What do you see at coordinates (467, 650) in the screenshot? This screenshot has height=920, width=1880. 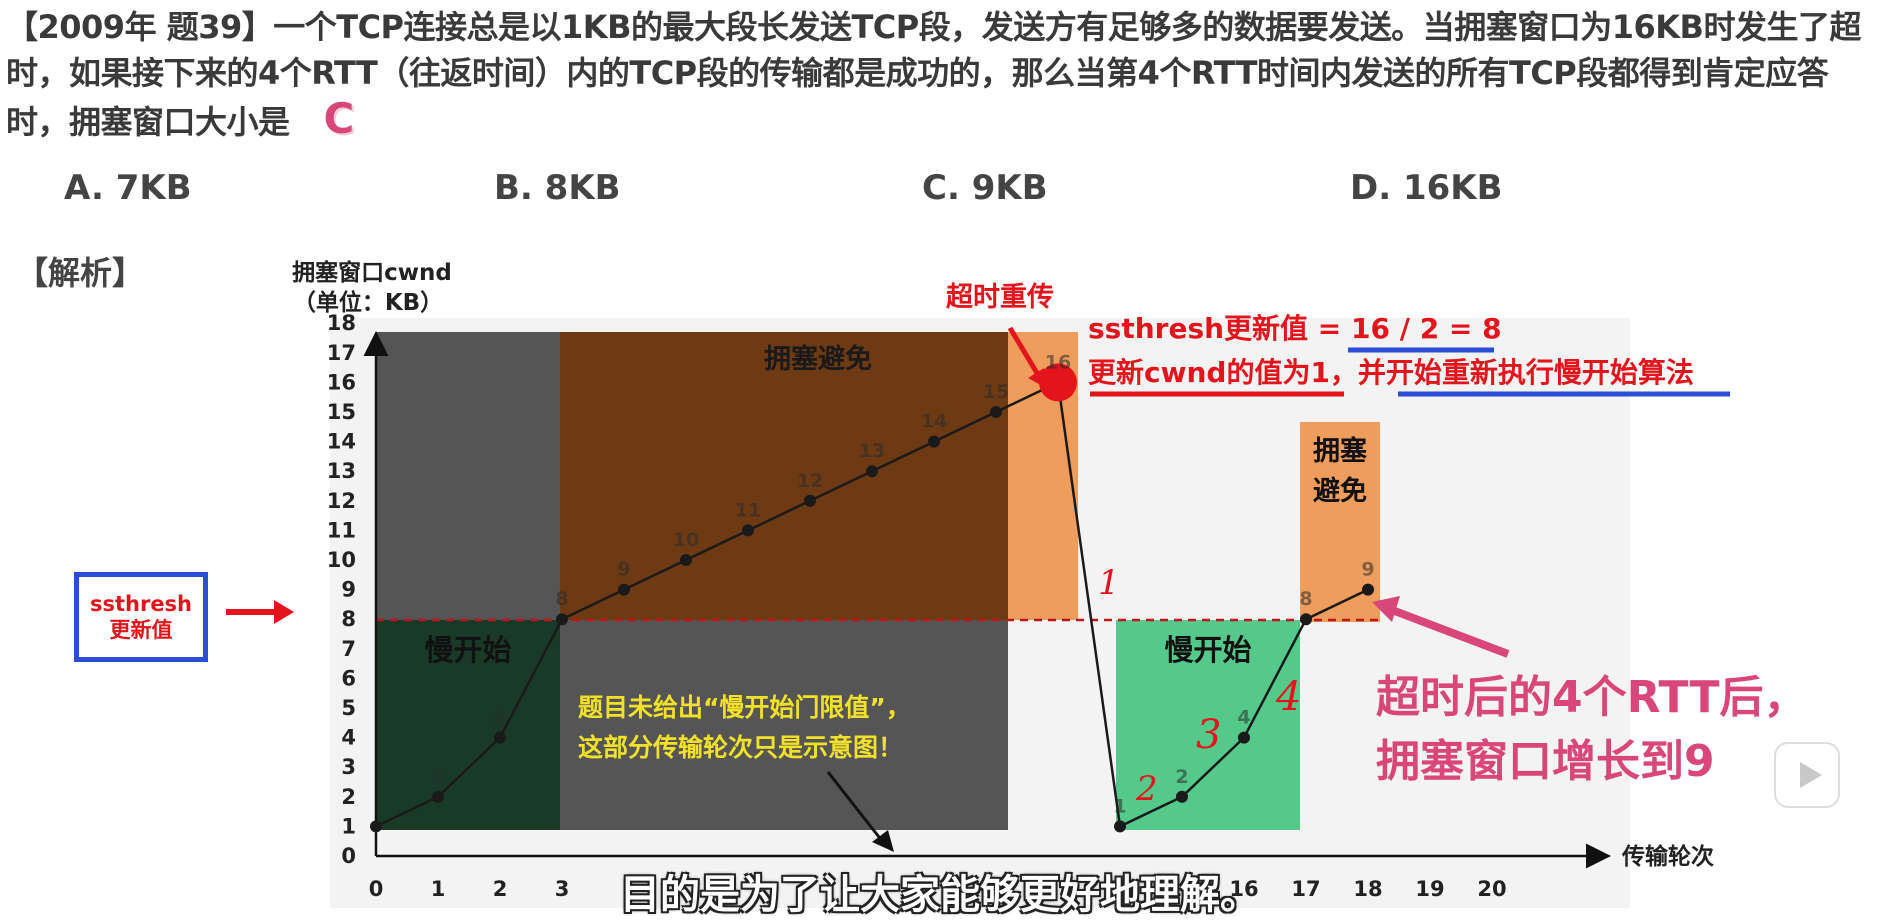 I see `label-slow-start-1: 慢开始` at bounding box center [467, 650].